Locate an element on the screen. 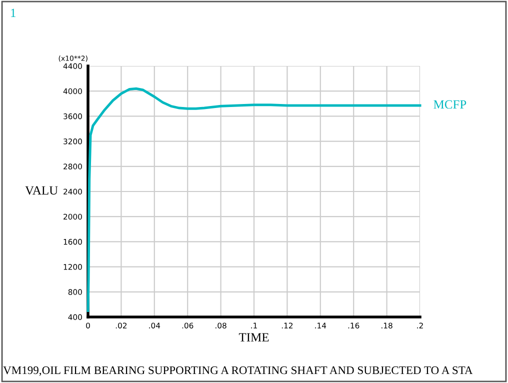  x-axis-title: TIME is located at coordinates (253, 337).